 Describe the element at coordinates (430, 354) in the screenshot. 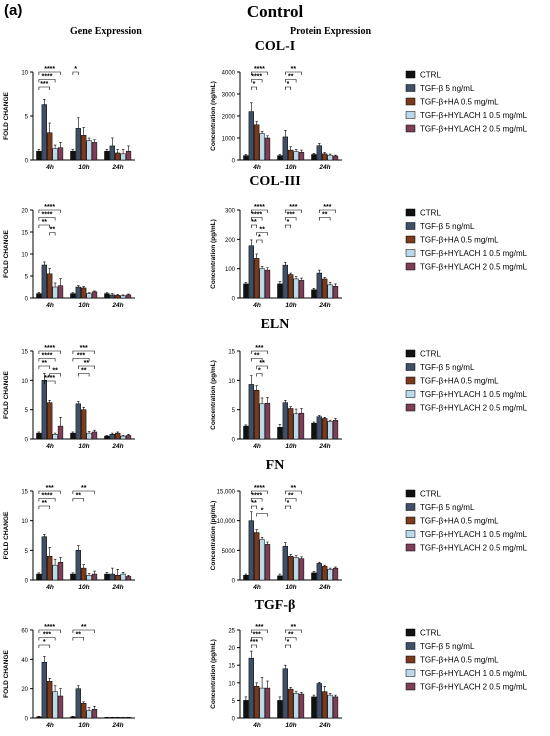

I see `legend-entry: CTRL` at that location.